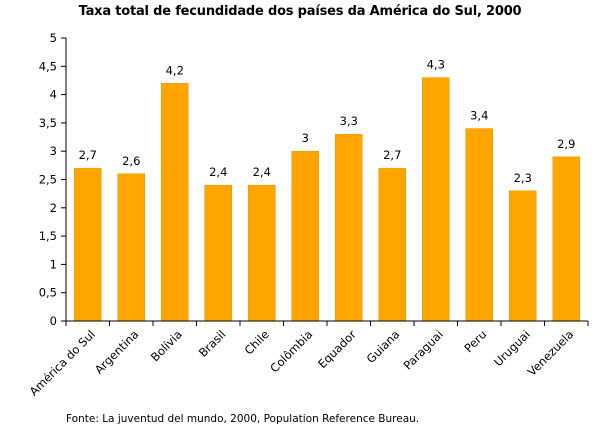  What do you see at coordinates (551, 353) in the screenshot?
I see `x-category-label: Venezuela` at bounding box center [551, 353].